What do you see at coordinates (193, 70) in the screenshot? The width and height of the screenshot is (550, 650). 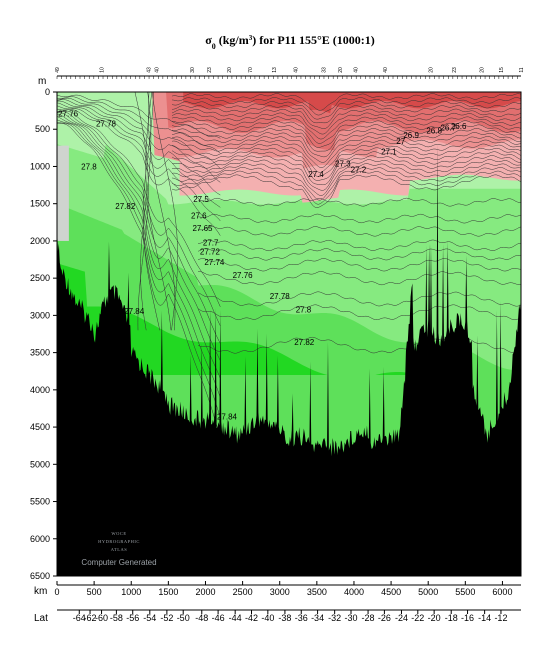 I see `station-label: 30` at bounding box center [193, 70].